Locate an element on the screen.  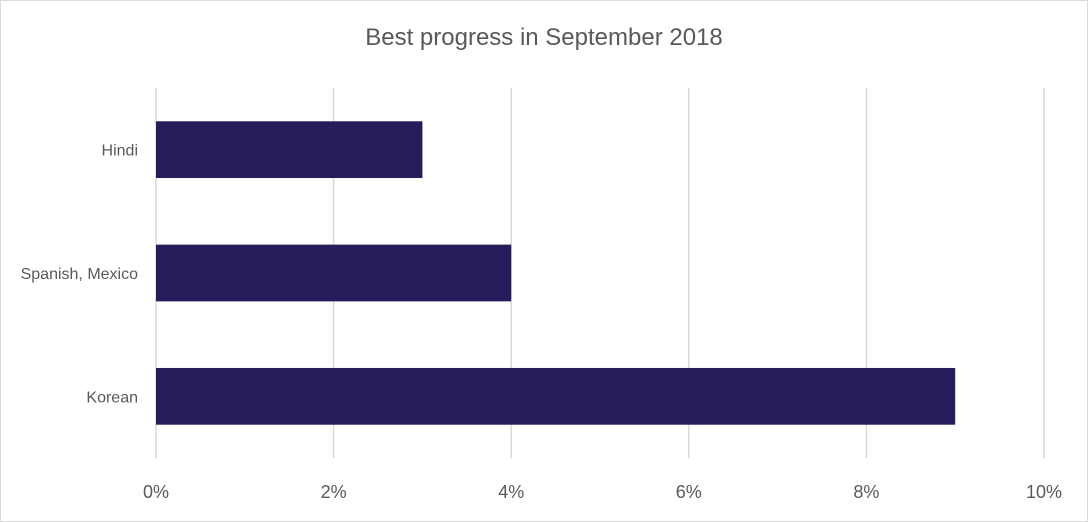
x-tick-labels: 0% 2% 4% 6% 8% 10% is located at coordinates (602, 492).